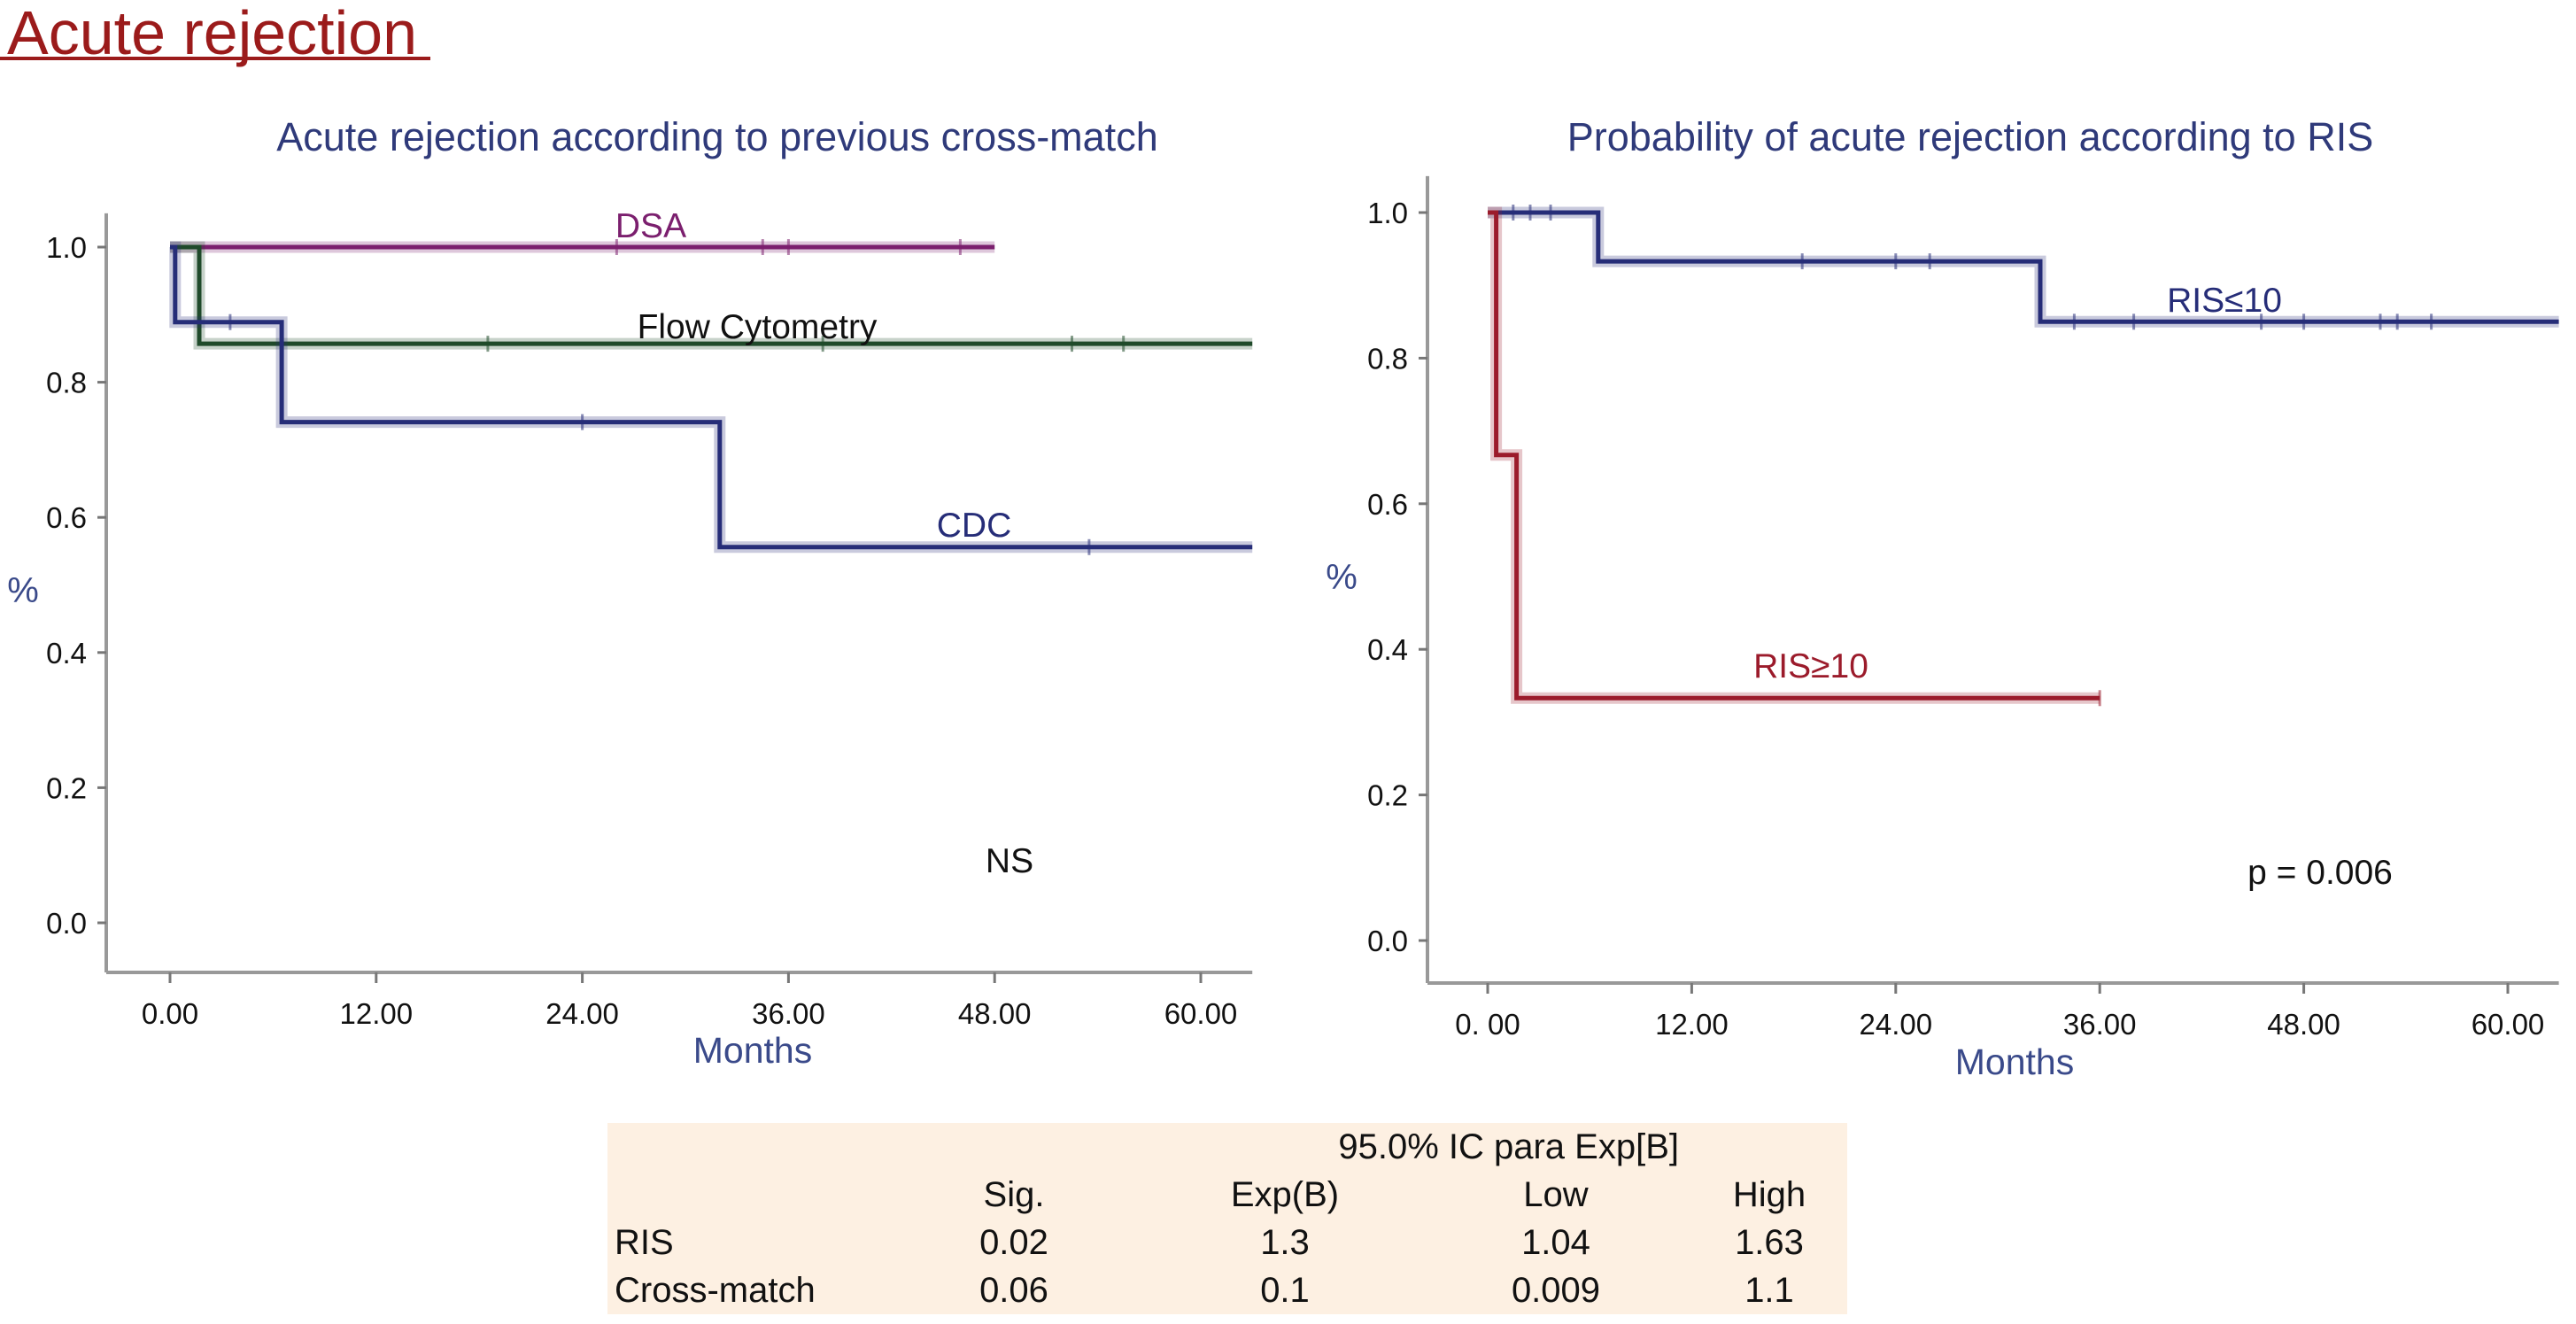 The width and height of the screenshot is (2576, 1324). I want to click on column-header: High, so click(1769, 1195).